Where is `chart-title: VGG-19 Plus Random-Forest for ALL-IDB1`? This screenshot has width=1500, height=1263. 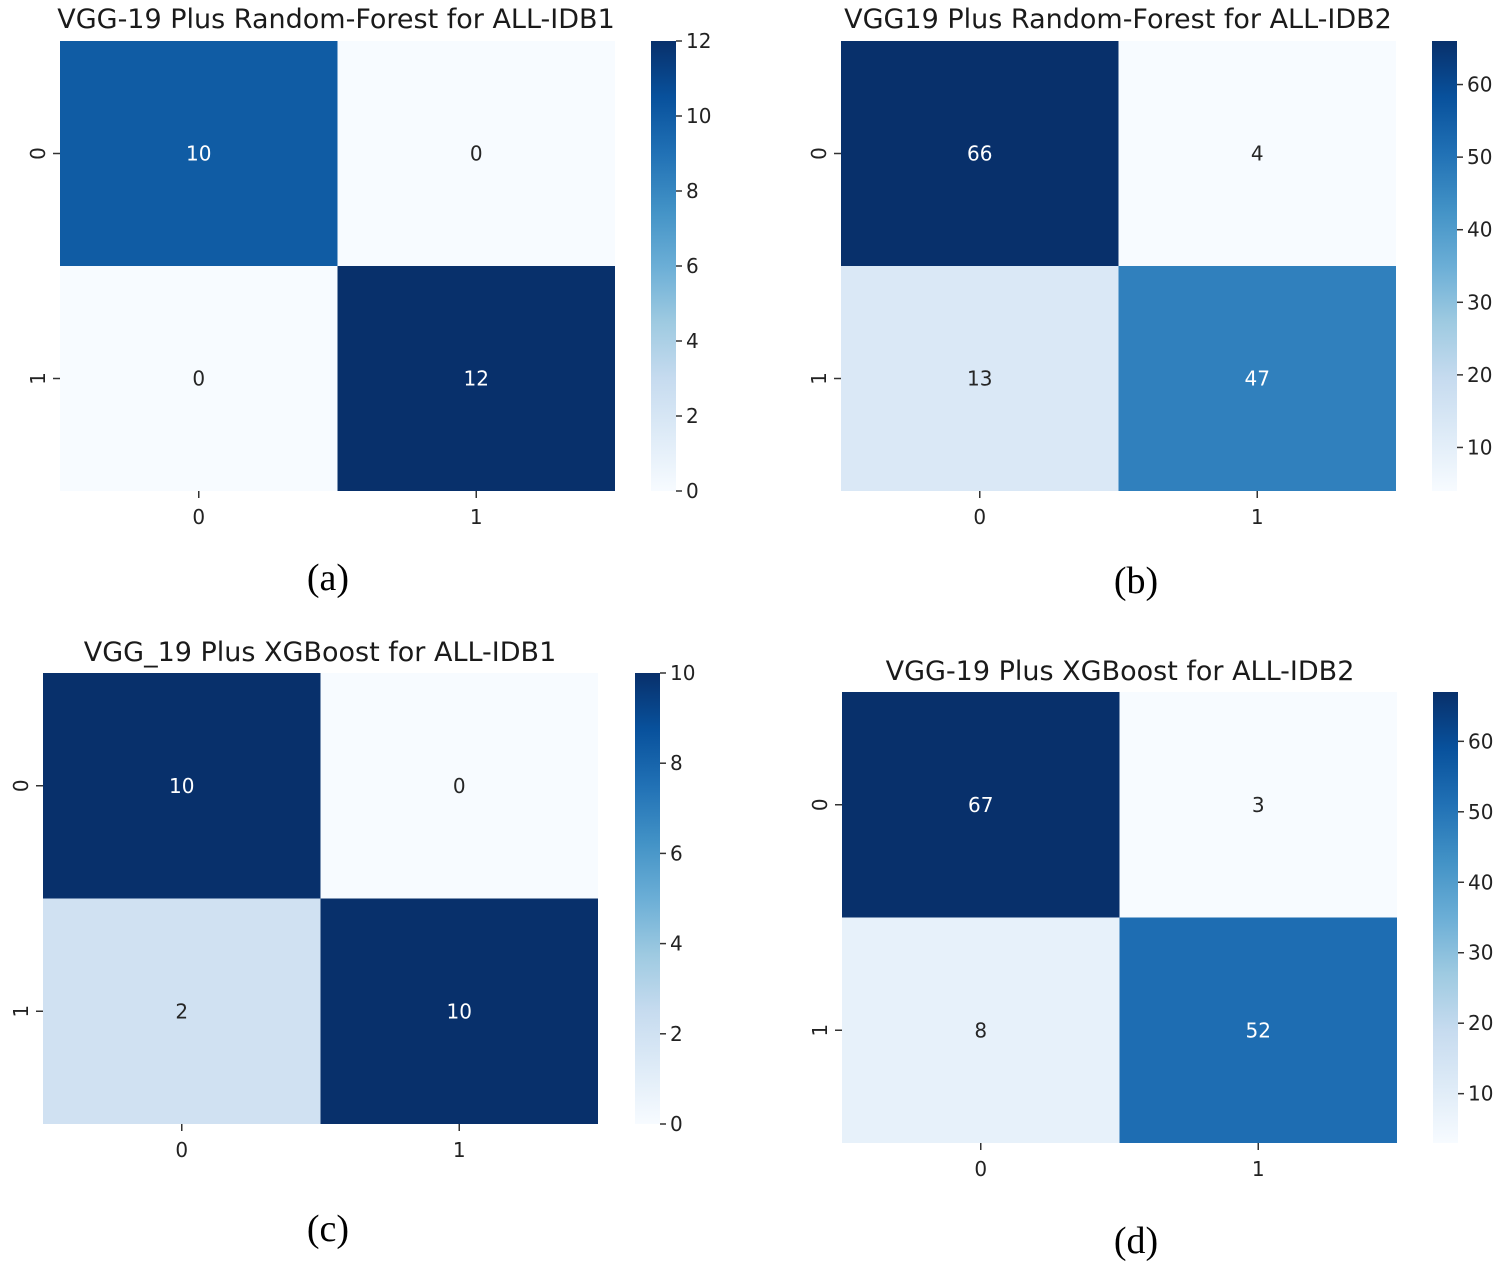 chart-title: VGG-19 Plus Random-Forest for ALL-IDB1 is located at coordinates (336, 19).